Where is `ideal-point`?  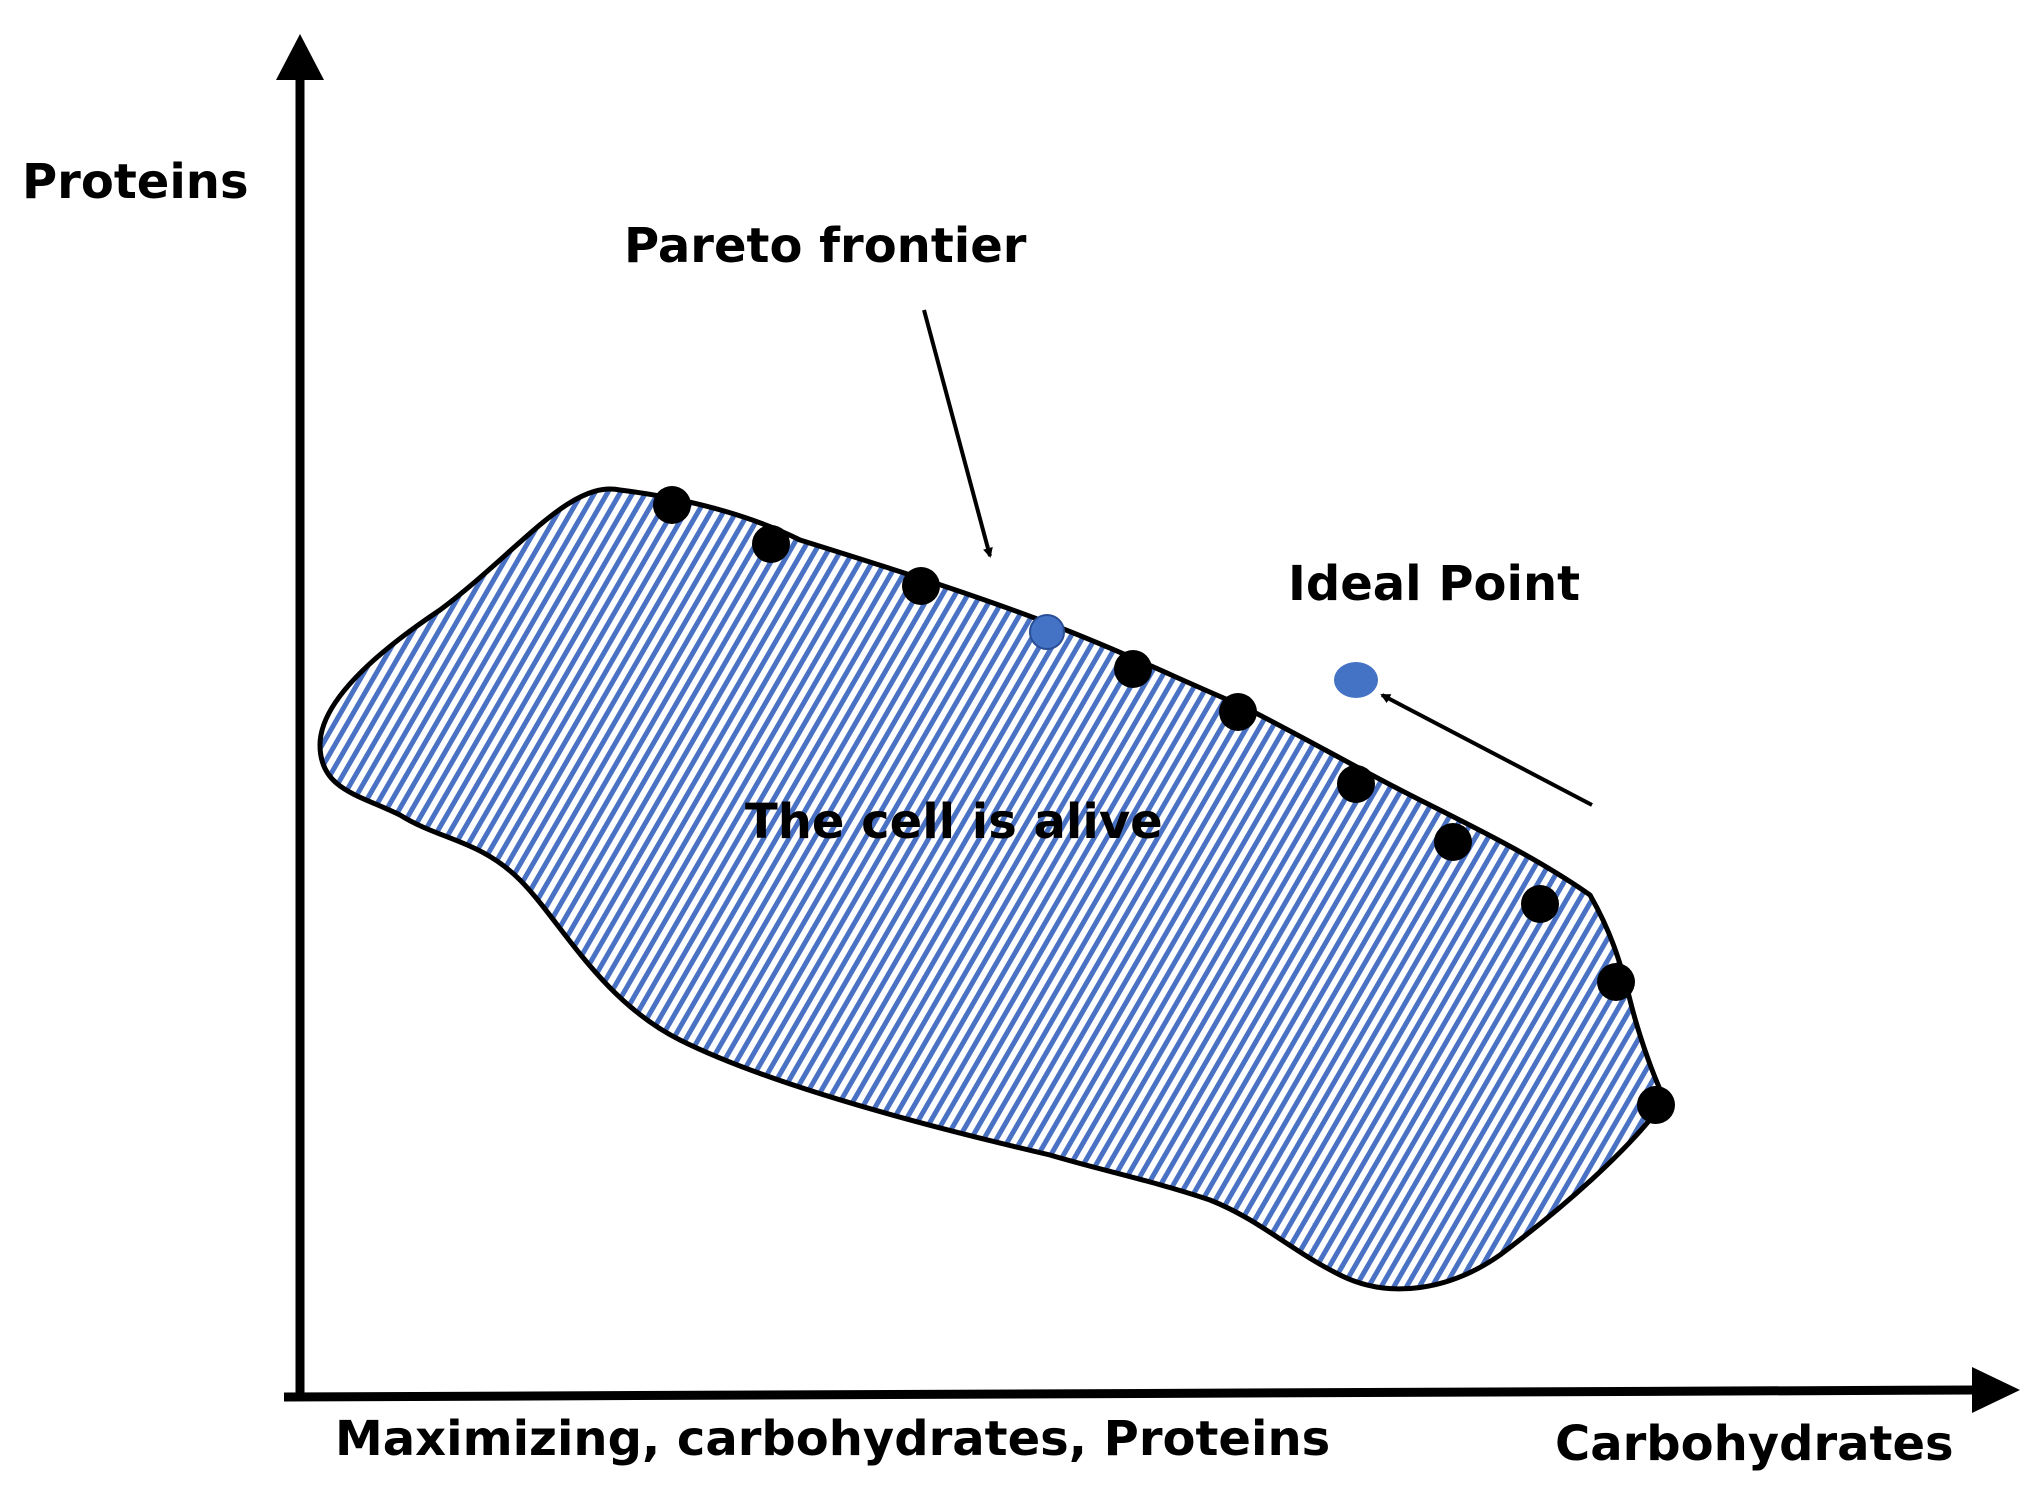 ideal-point is located at coordinates (1356, 680).